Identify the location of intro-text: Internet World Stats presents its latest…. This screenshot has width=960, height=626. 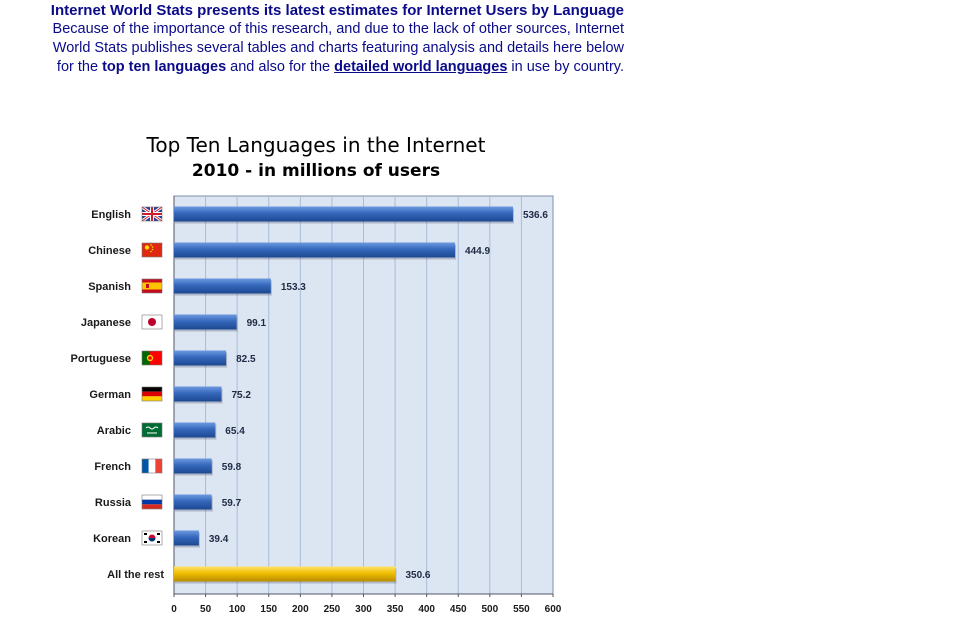
(317, 39).